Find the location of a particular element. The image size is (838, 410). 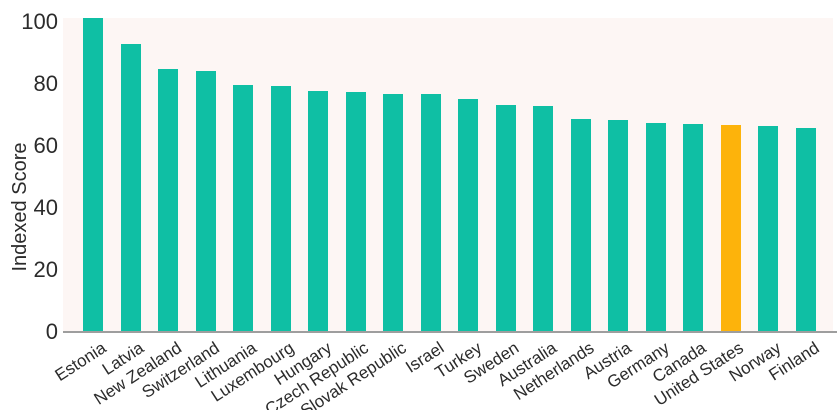

bar-australia is located at coordinates (543, 218).